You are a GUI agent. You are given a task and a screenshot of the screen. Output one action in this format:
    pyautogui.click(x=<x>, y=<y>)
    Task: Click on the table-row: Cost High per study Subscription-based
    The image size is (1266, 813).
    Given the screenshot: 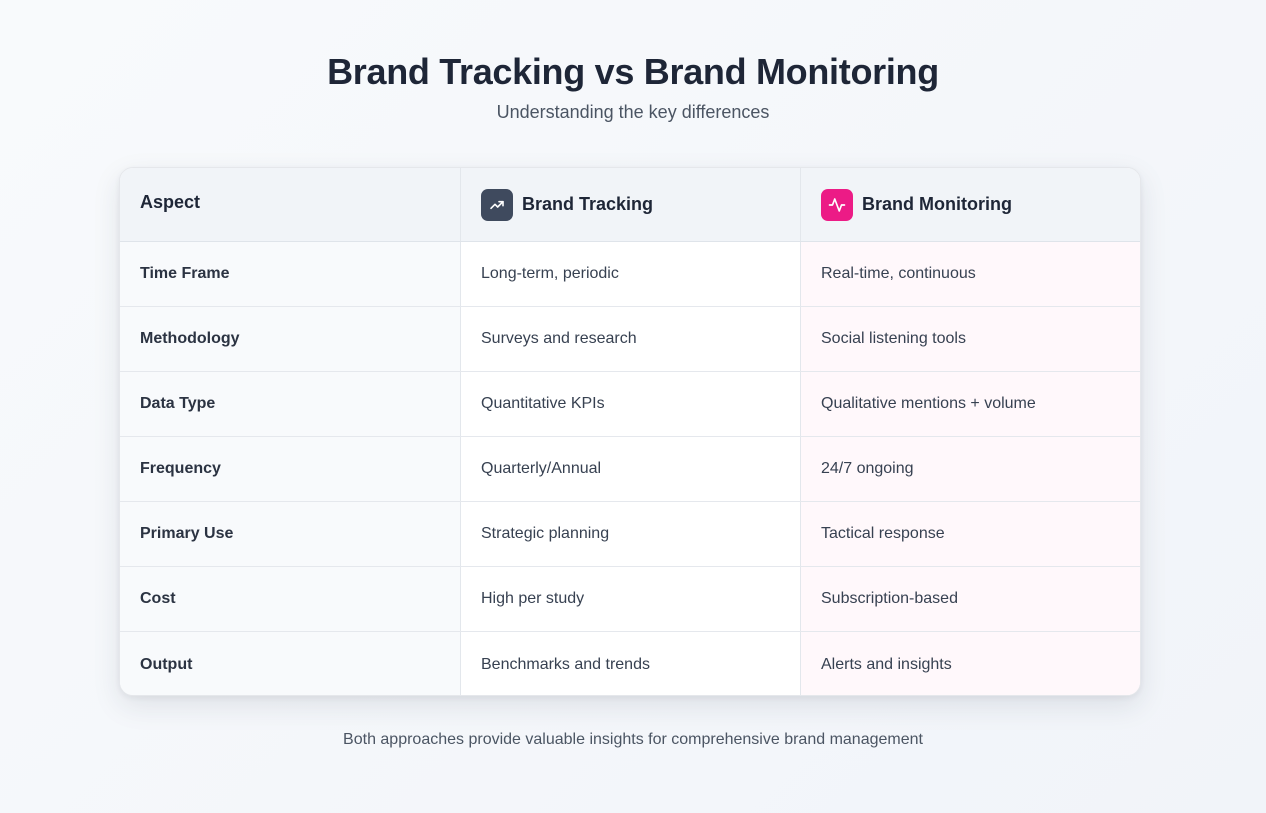 What is the action you would take?
    pyautogui.click(x=630, y=599)
    